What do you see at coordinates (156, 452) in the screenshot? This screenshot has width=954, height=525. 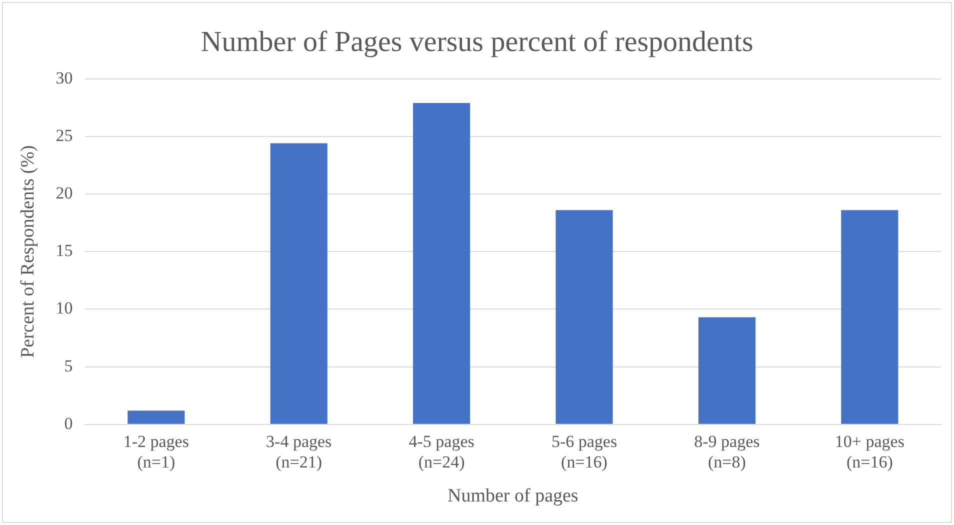 I see `x-tick-label: 1-2 pages (n=1)` at bounding box center [156, 452].